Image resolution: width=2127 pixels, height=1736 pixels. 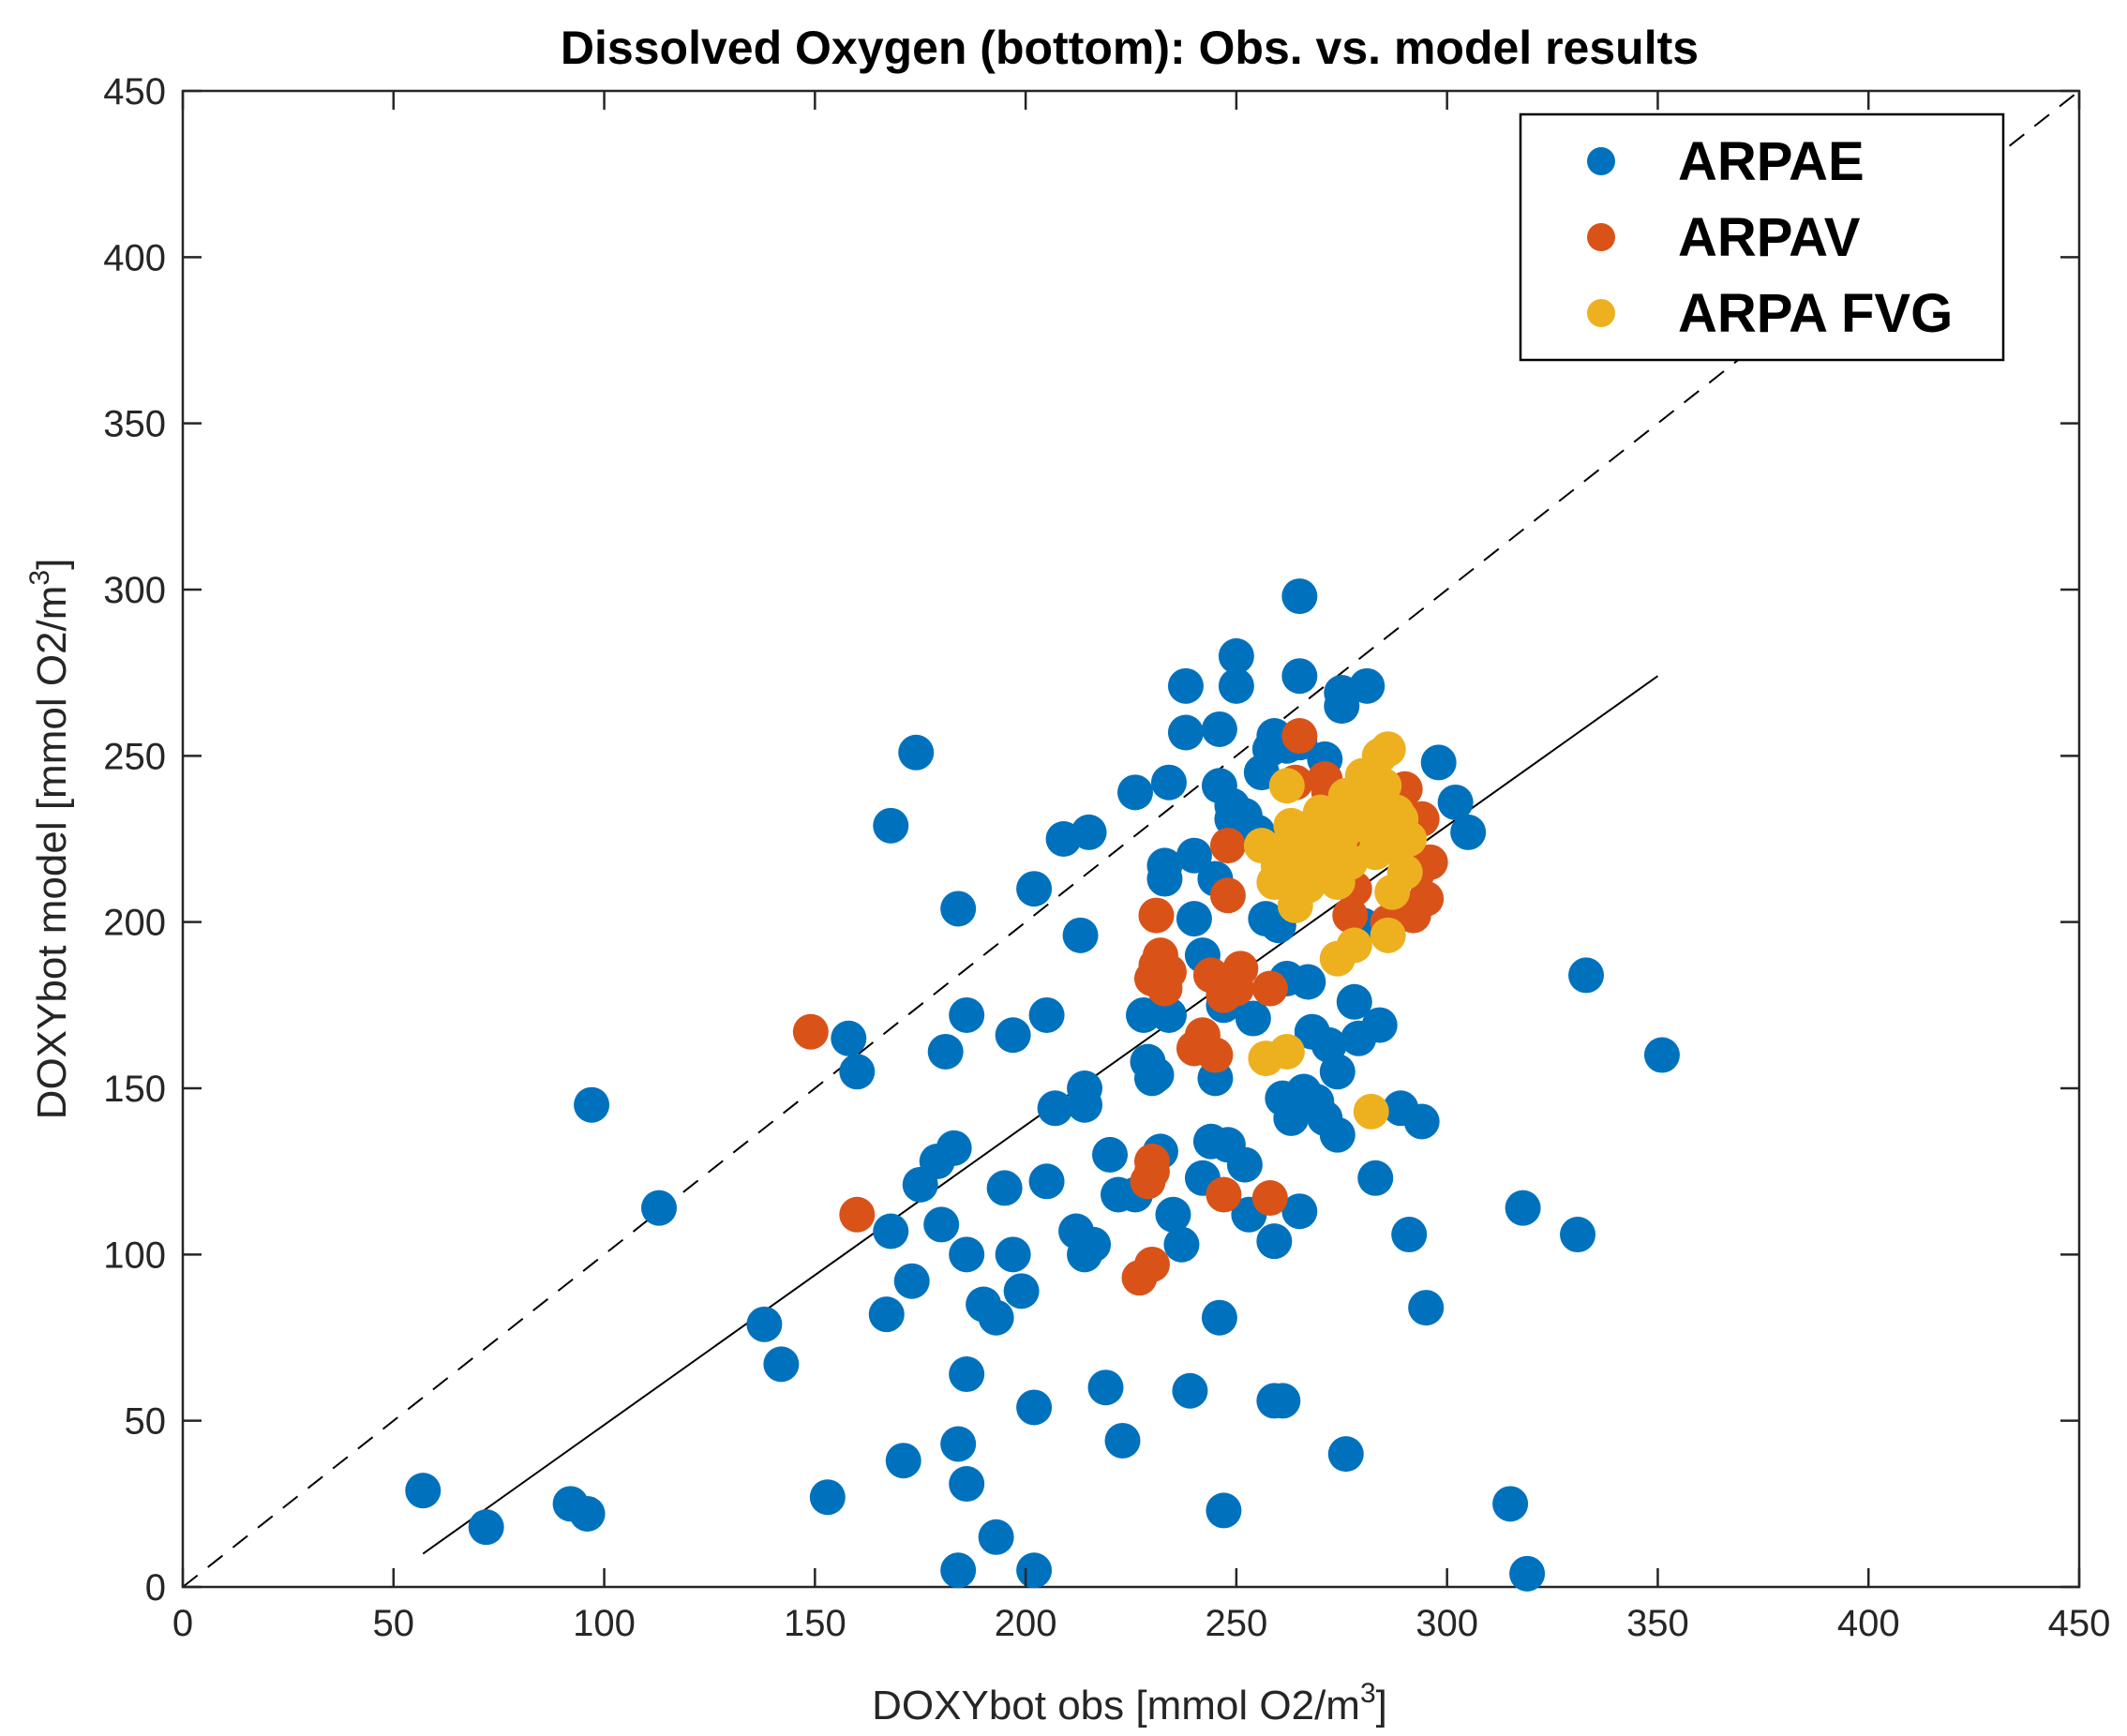 I want to click on y-tick-label: 150, so click(x=134, y=1089).